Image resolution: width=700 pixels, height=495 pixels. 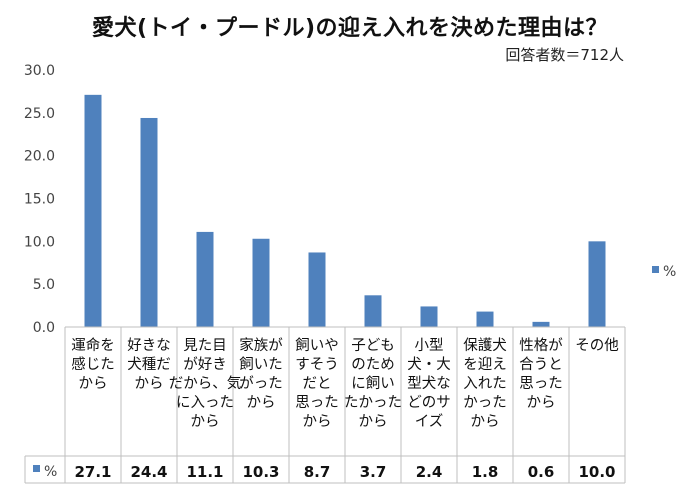 I want to click on chart-title: 愛犬(トイ・プードル)の迎え入れを決めた理由は？, so click(x=350, y=28).